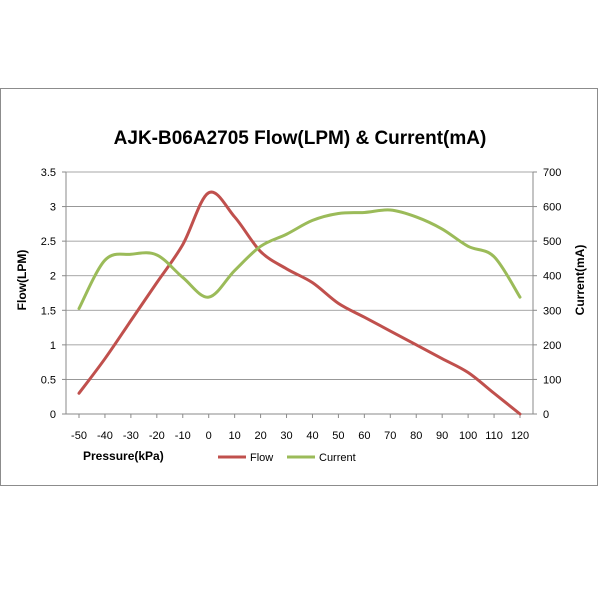 The image size is (600, 600). Describe the element at coordinates (53, 415) in the screenshot. I see `y-tick-label: 0` at that location.